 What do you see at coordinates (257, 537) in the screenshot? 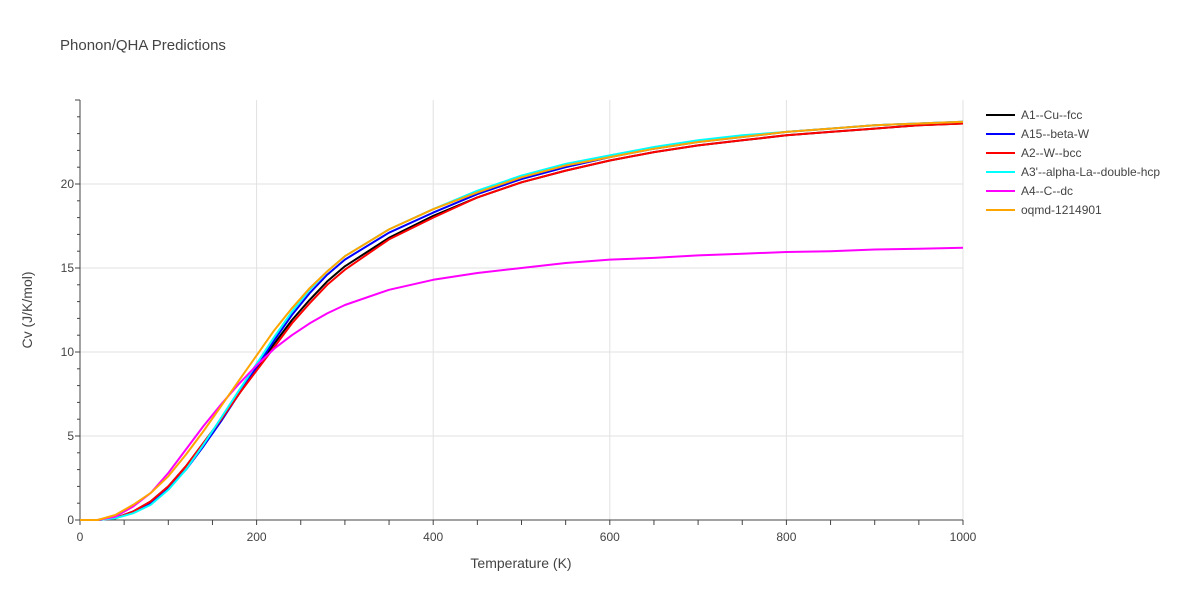
I see `x-tick-label: 200` at bounding box center [257, 537].